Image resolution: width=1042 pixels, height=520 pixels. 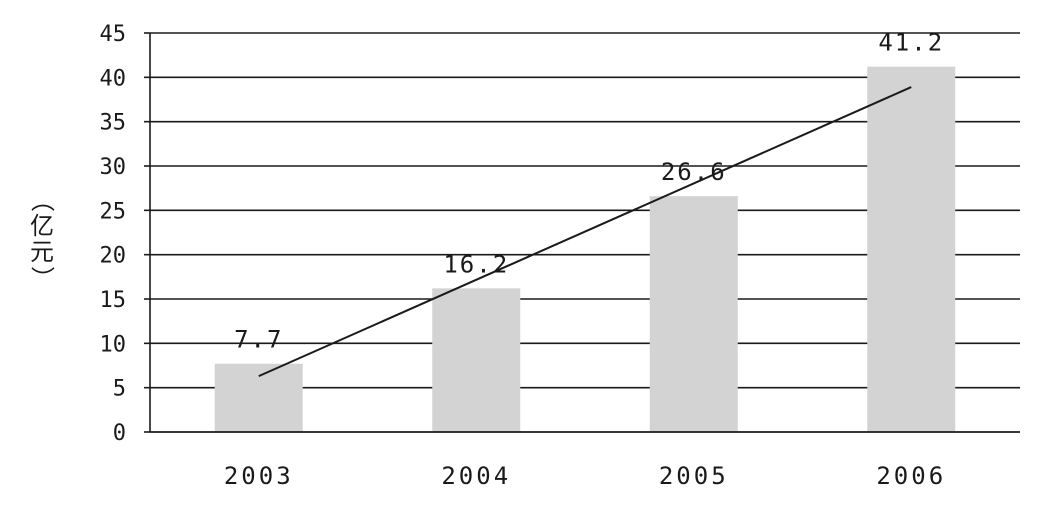 I want to click on y-tick-label: 45, so click(x=113, y=34).